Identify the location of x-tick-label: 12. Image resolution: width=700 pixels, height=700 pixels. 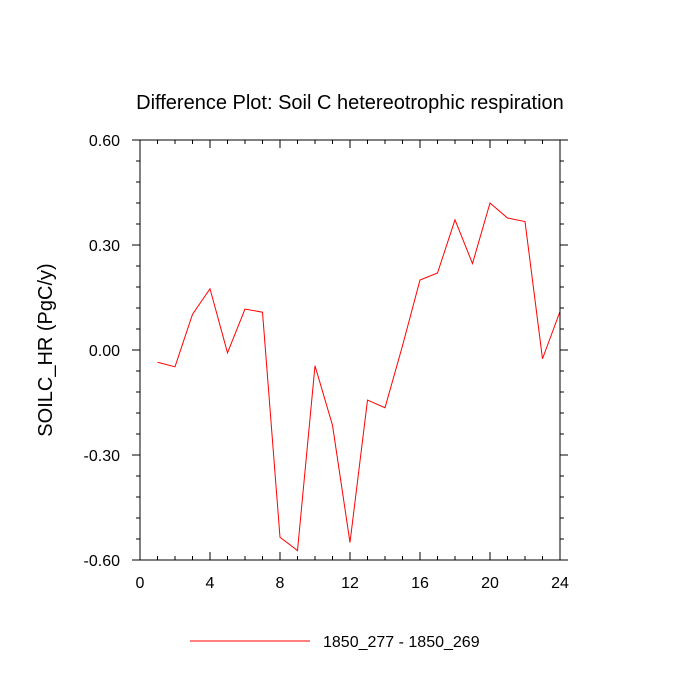
(350, 583).